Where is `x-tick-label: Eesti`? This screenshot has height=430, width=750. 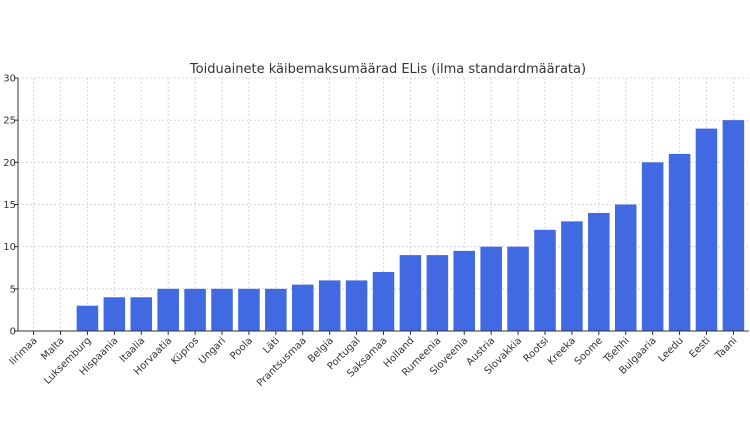
x-tick-label: Eesti is located at coordinates (700, 347).